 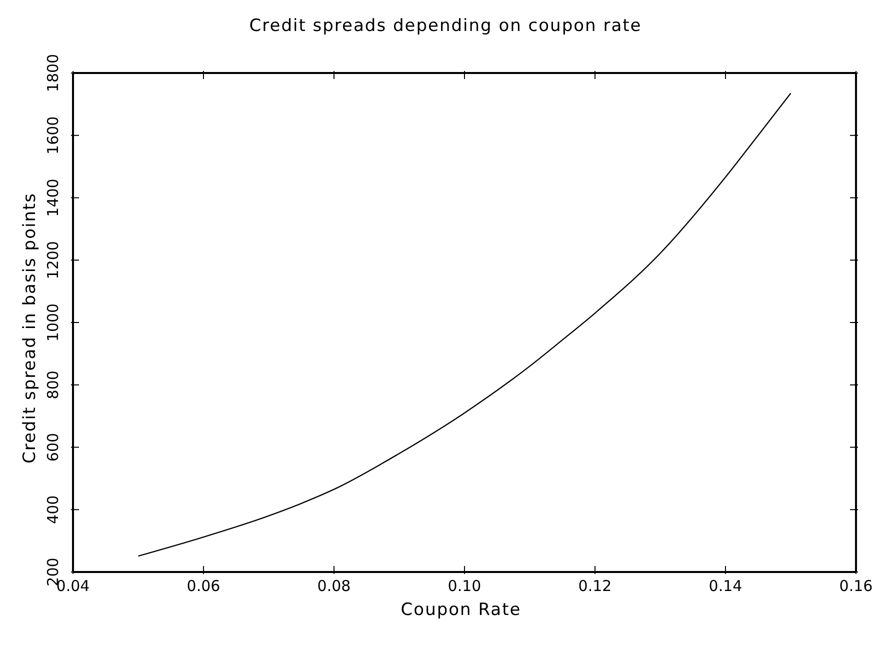 I want to click on y-tick-label: 1600, so click(x=53, y=135).